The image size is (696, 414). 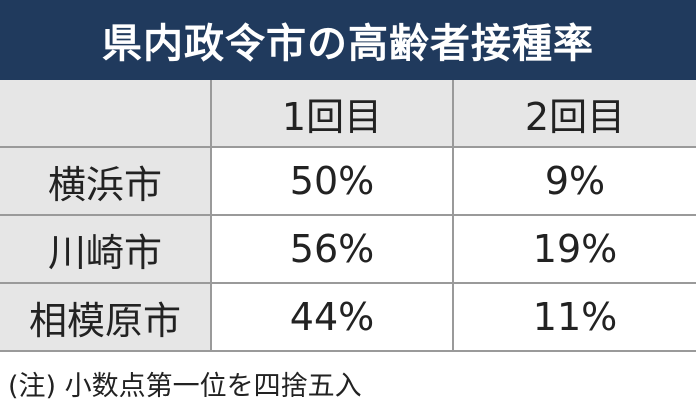 What do you see at coordinates (332, 317) in the screenshot?
I see `cell: 44%` at bounding box center [332, 317].